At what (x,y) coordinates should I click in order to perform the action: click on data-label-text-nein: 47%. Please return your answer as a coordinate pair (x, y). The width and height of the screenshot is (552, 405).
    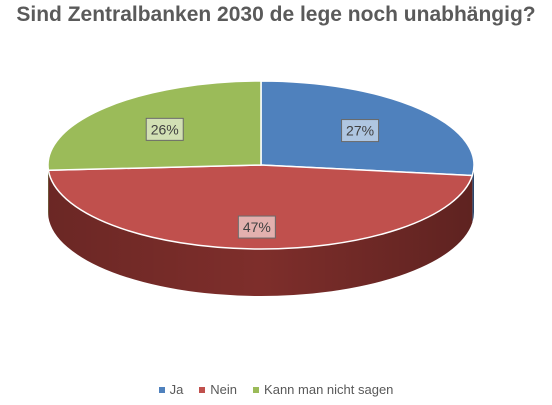
    Looking at the image, I should click on (257, 227).